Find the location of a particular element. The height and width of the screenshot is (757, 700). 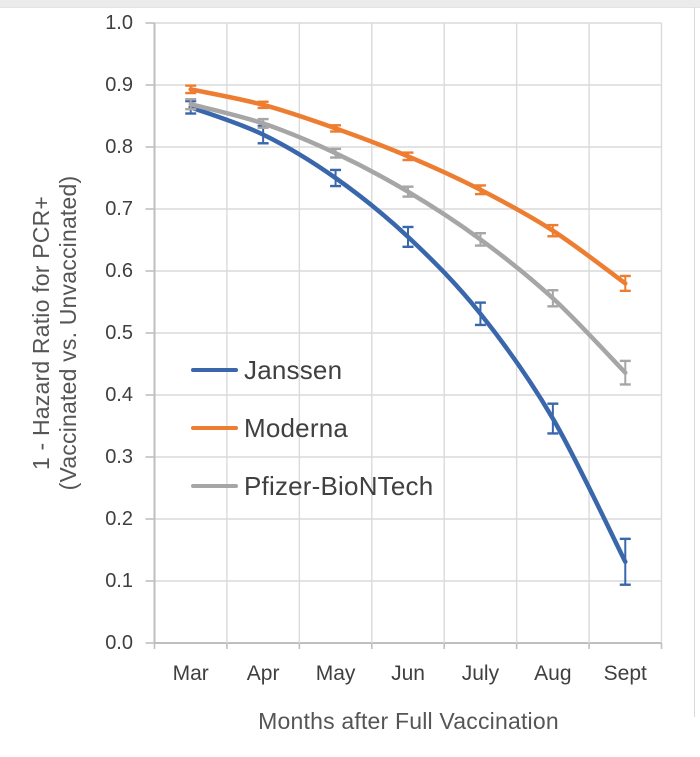

x-category-label: May is located at coordinates (335, 673).